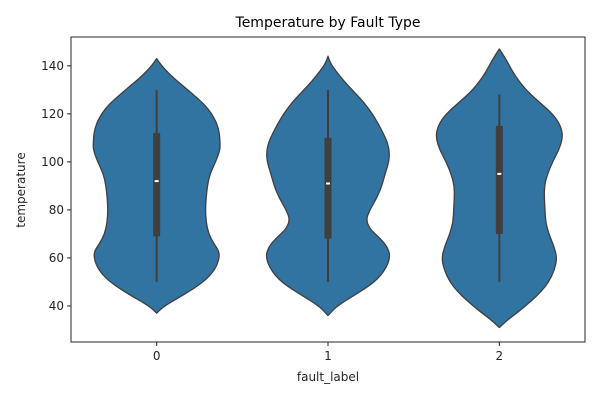  I want to click on y-tick-label: 60, so click(56, 258).